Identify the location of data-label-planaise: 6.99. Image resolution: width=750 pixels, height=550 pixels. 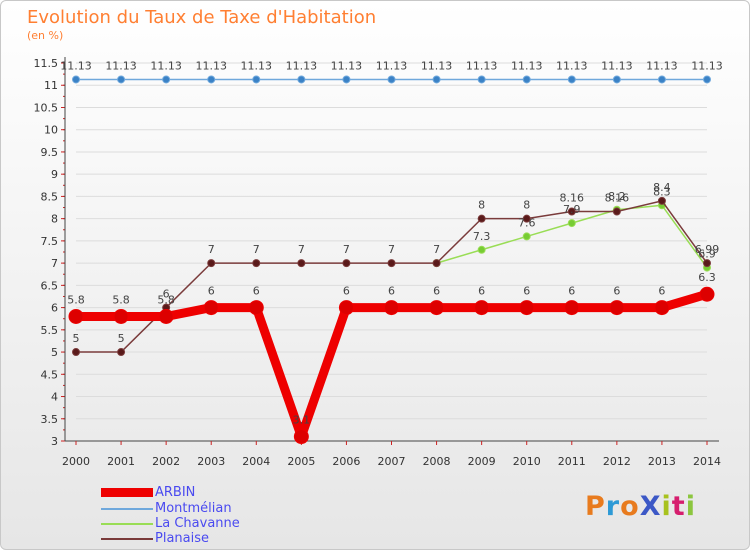
(707, 249).